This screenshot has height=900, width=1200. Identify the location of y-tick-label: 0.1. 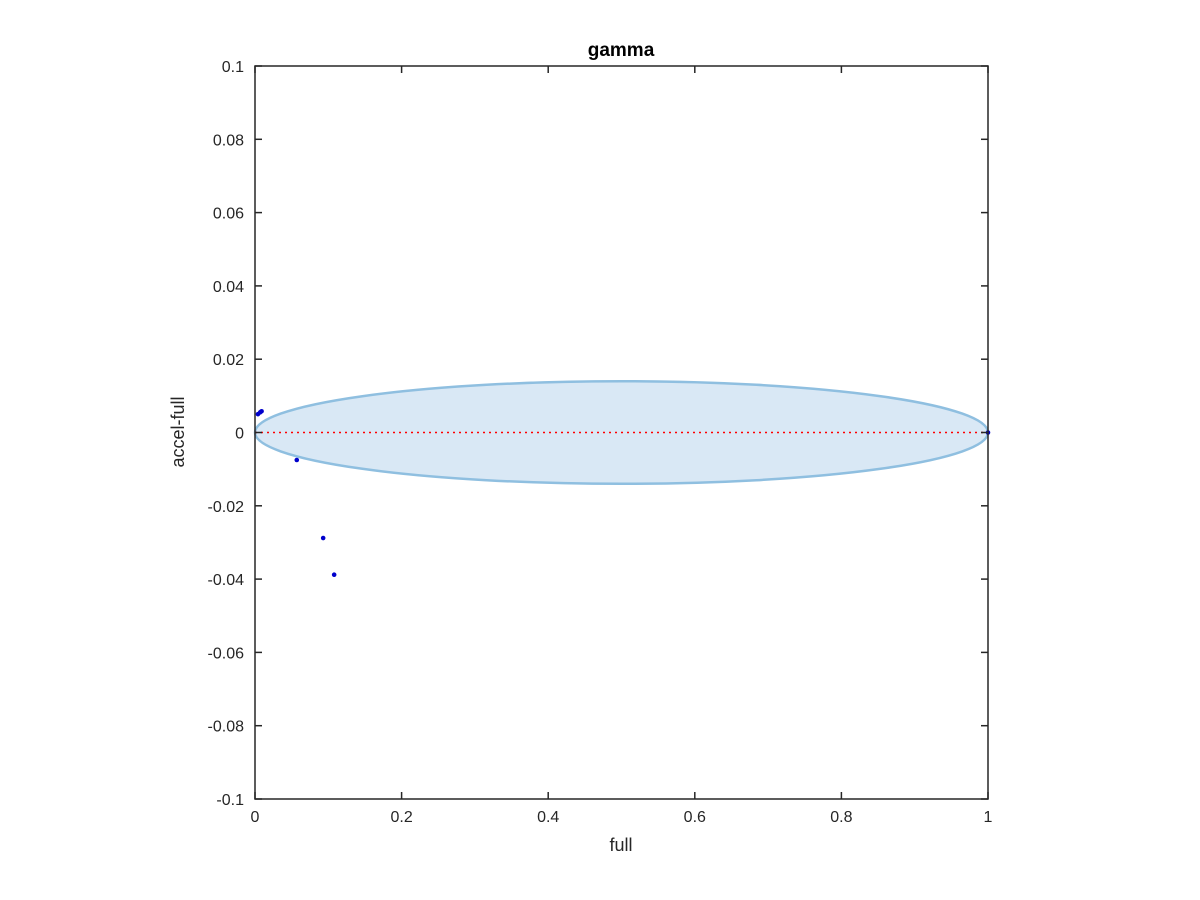
(233, 67).